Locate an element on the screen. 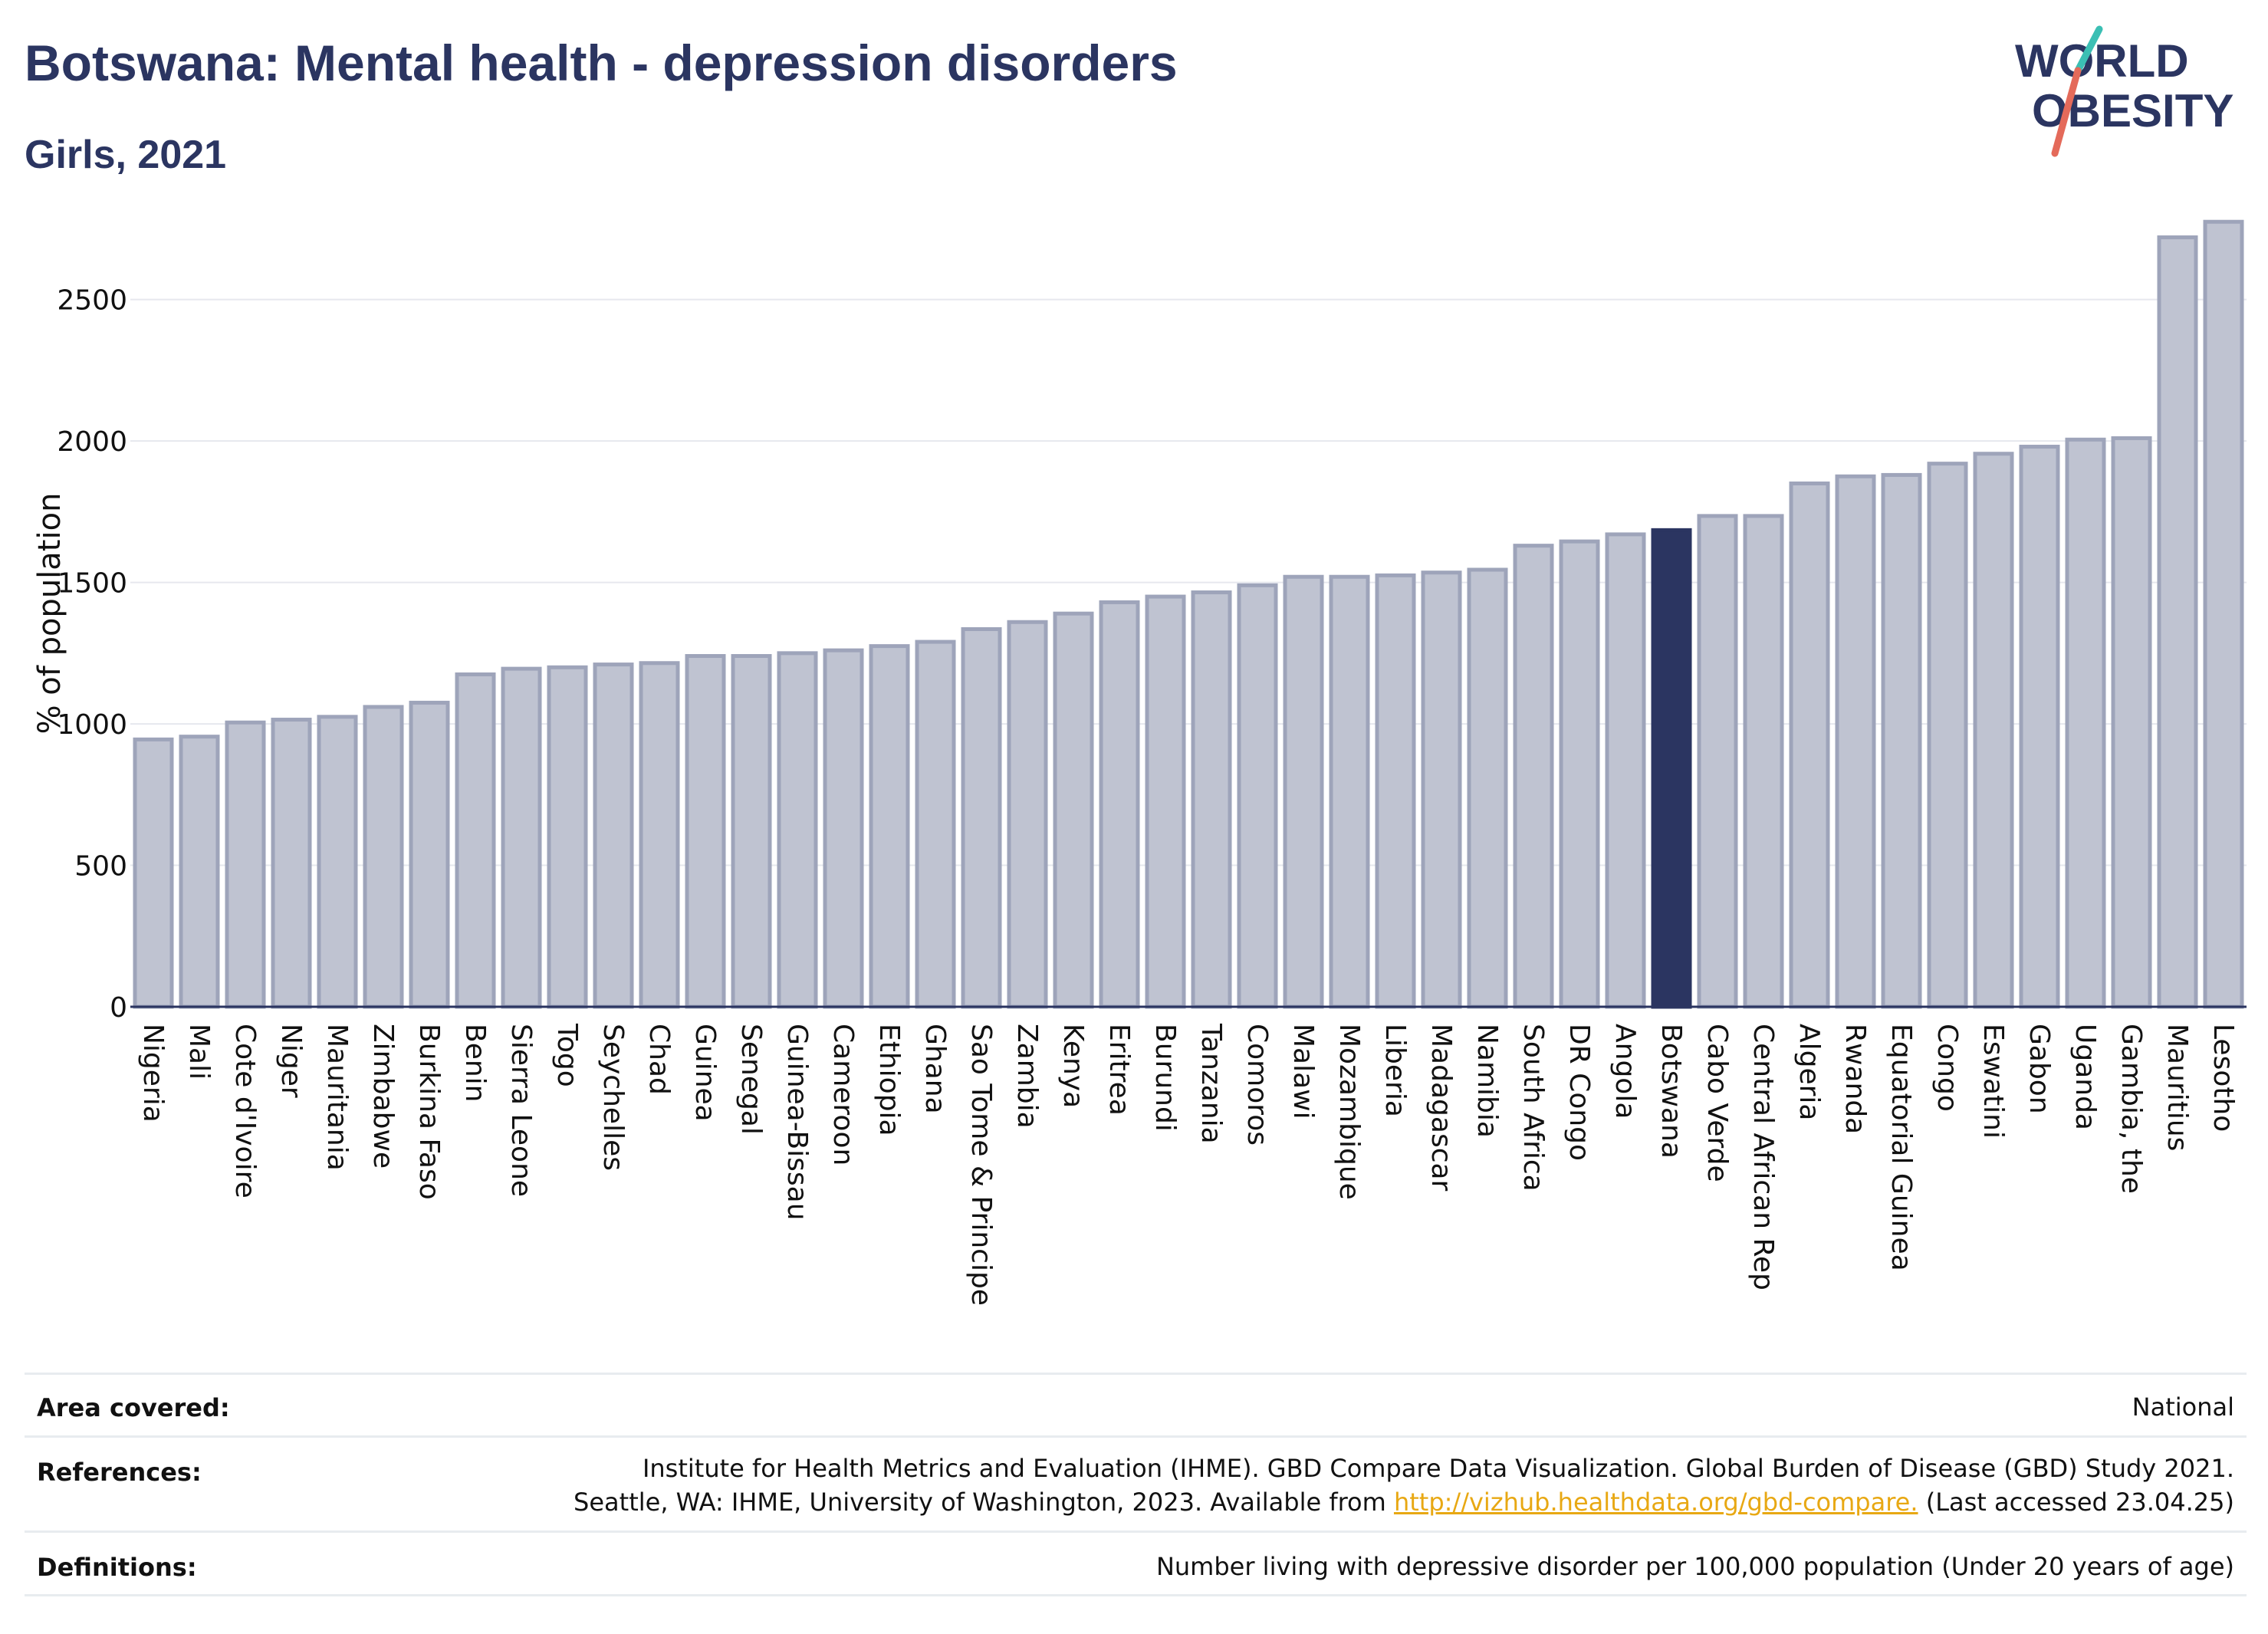 The height and width of the screenshot is (1634, 2268). references-label: References: is located at coordinates (119, 1473).